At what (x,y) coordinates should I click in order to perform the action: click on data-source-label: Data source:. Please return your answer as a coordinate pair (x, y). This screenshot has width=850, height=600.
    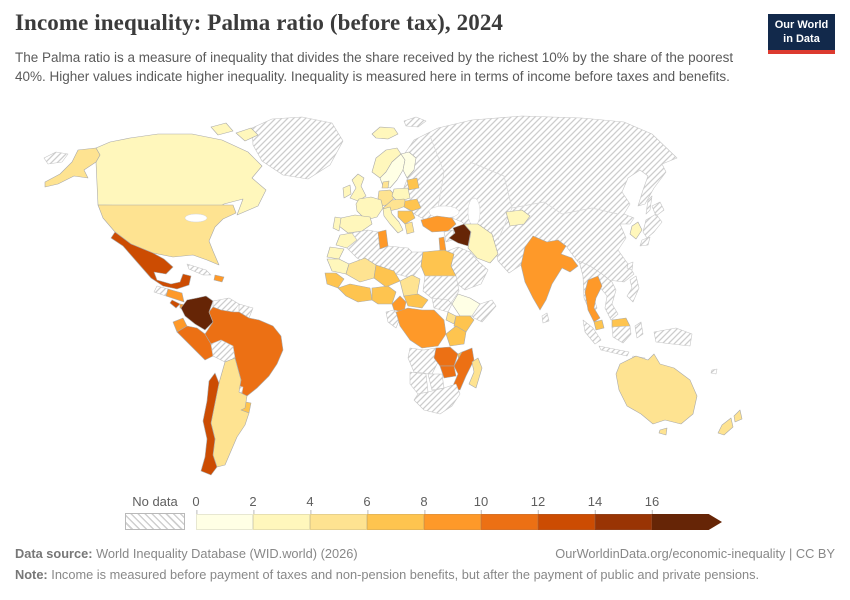
    Looking at the image, I should click on (54, 553).